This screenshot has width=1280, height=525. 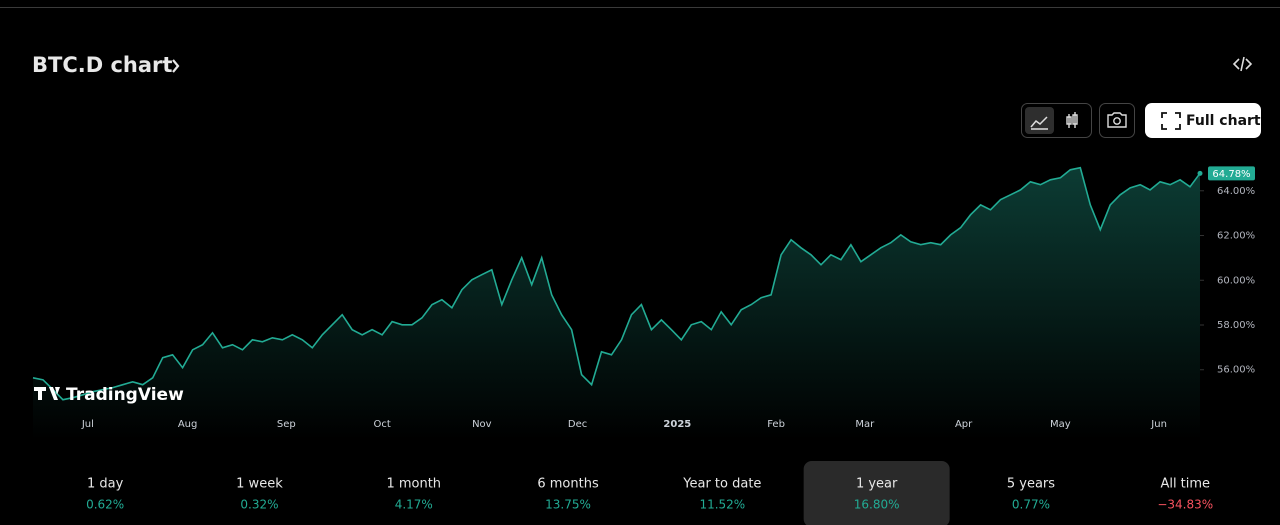 I want to click on y-tick-label: 60.00%, so click(x=1236, y=280).